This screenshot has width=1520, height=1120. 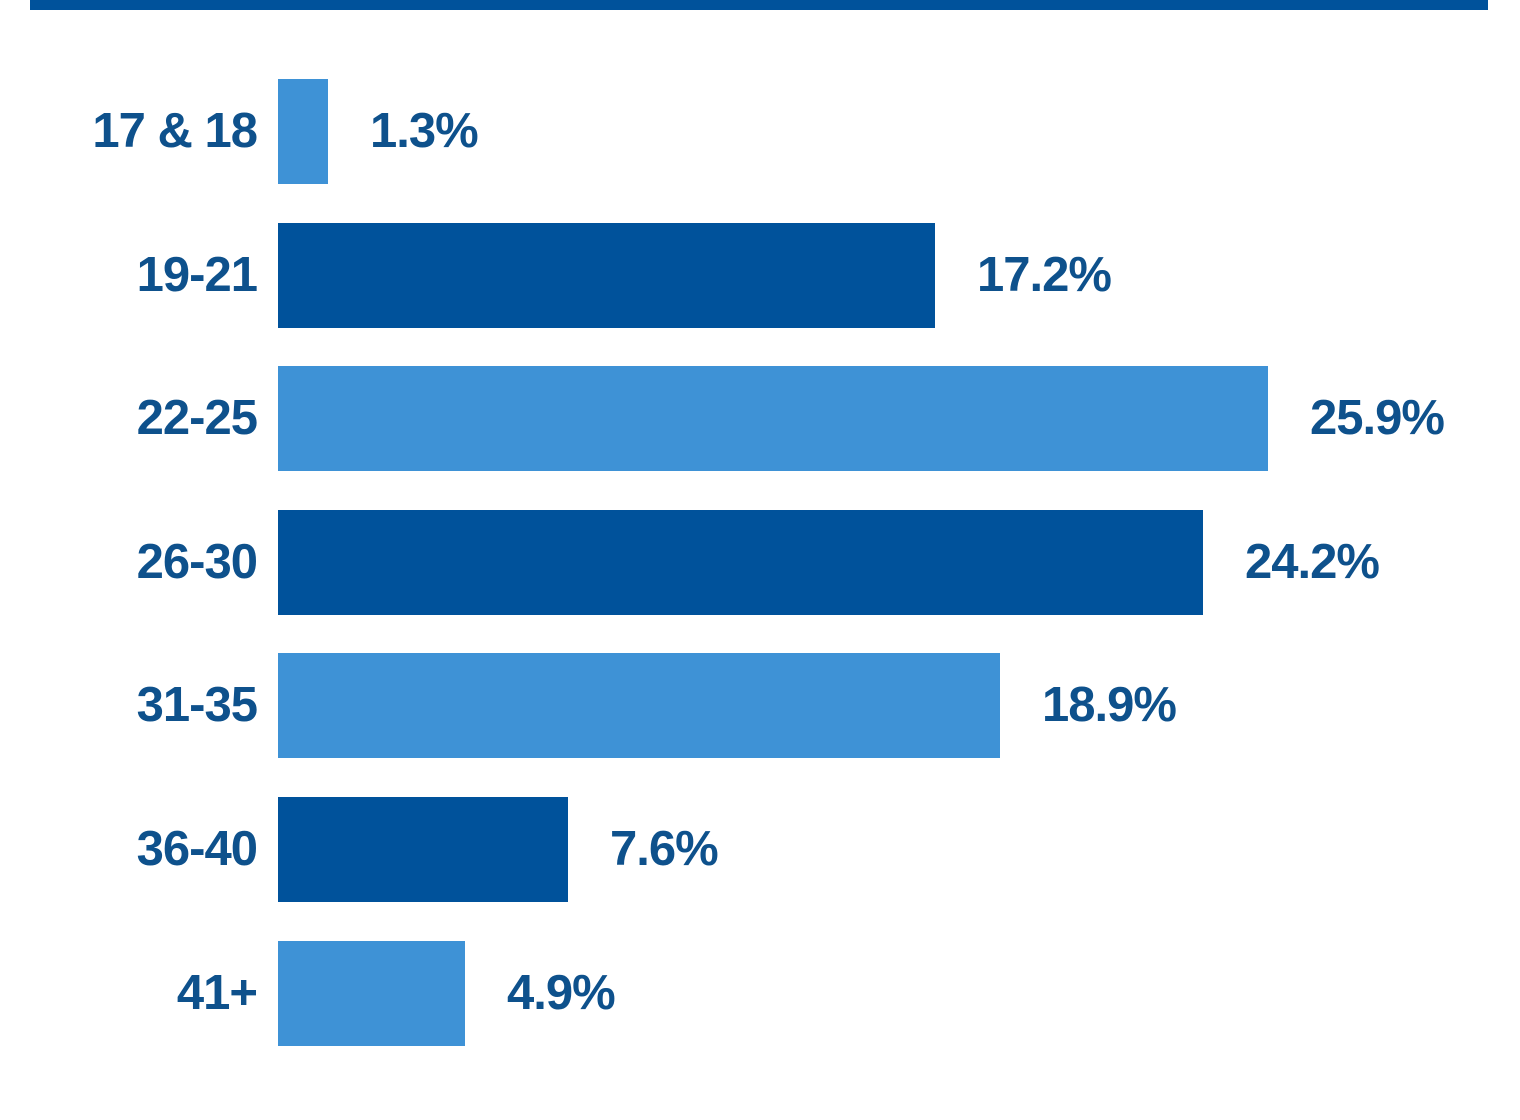 I want to click on category-label: 41+, so click(x=217, y=992).